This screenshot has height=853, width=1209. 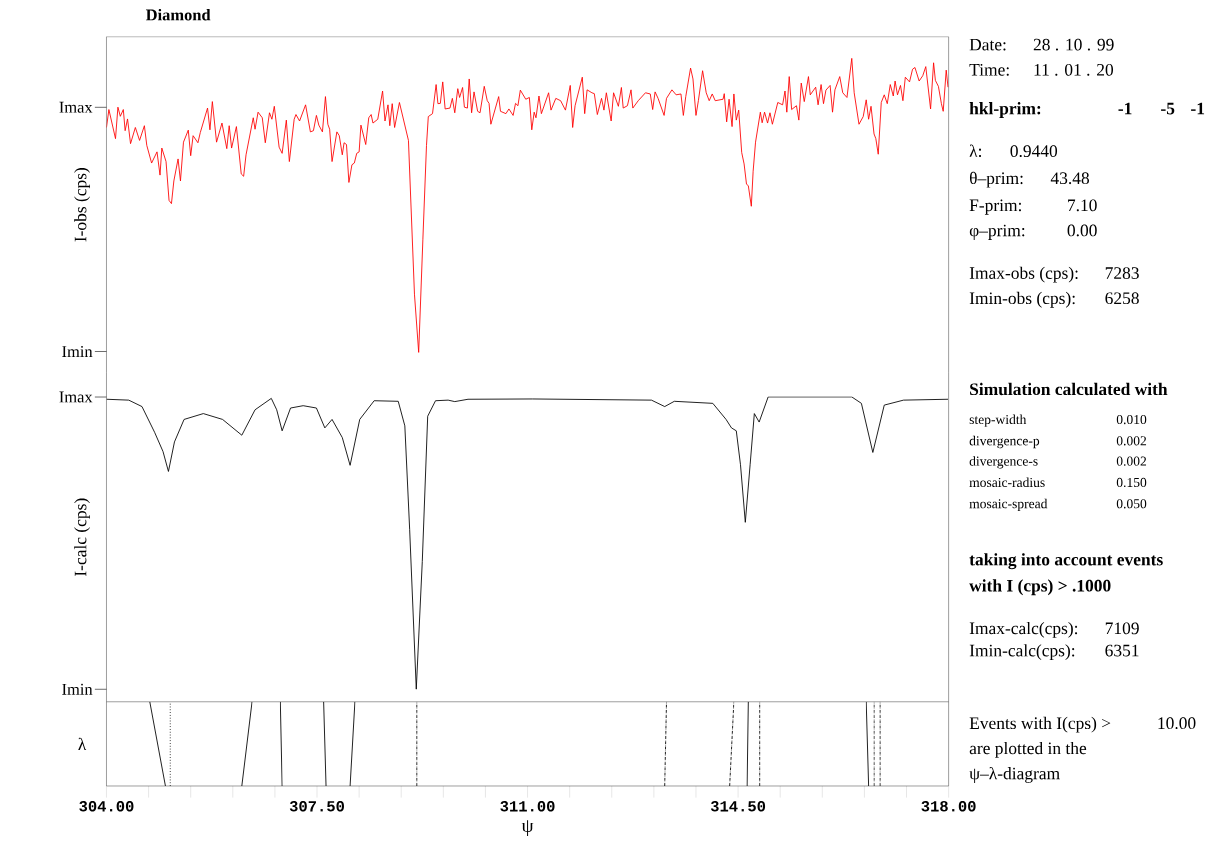 I want to click on x-tick-label: 307.50, so click(x=316, y=806).